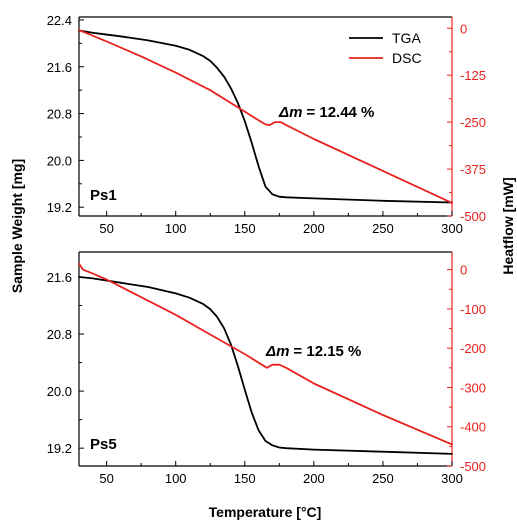 Image resolution: width=517 pixels, height=522 pixels. What do you see at coordinates (473, 122) in the screenshot?
I see `y-right-tick-label: -250` at bounding box center [473, 122].